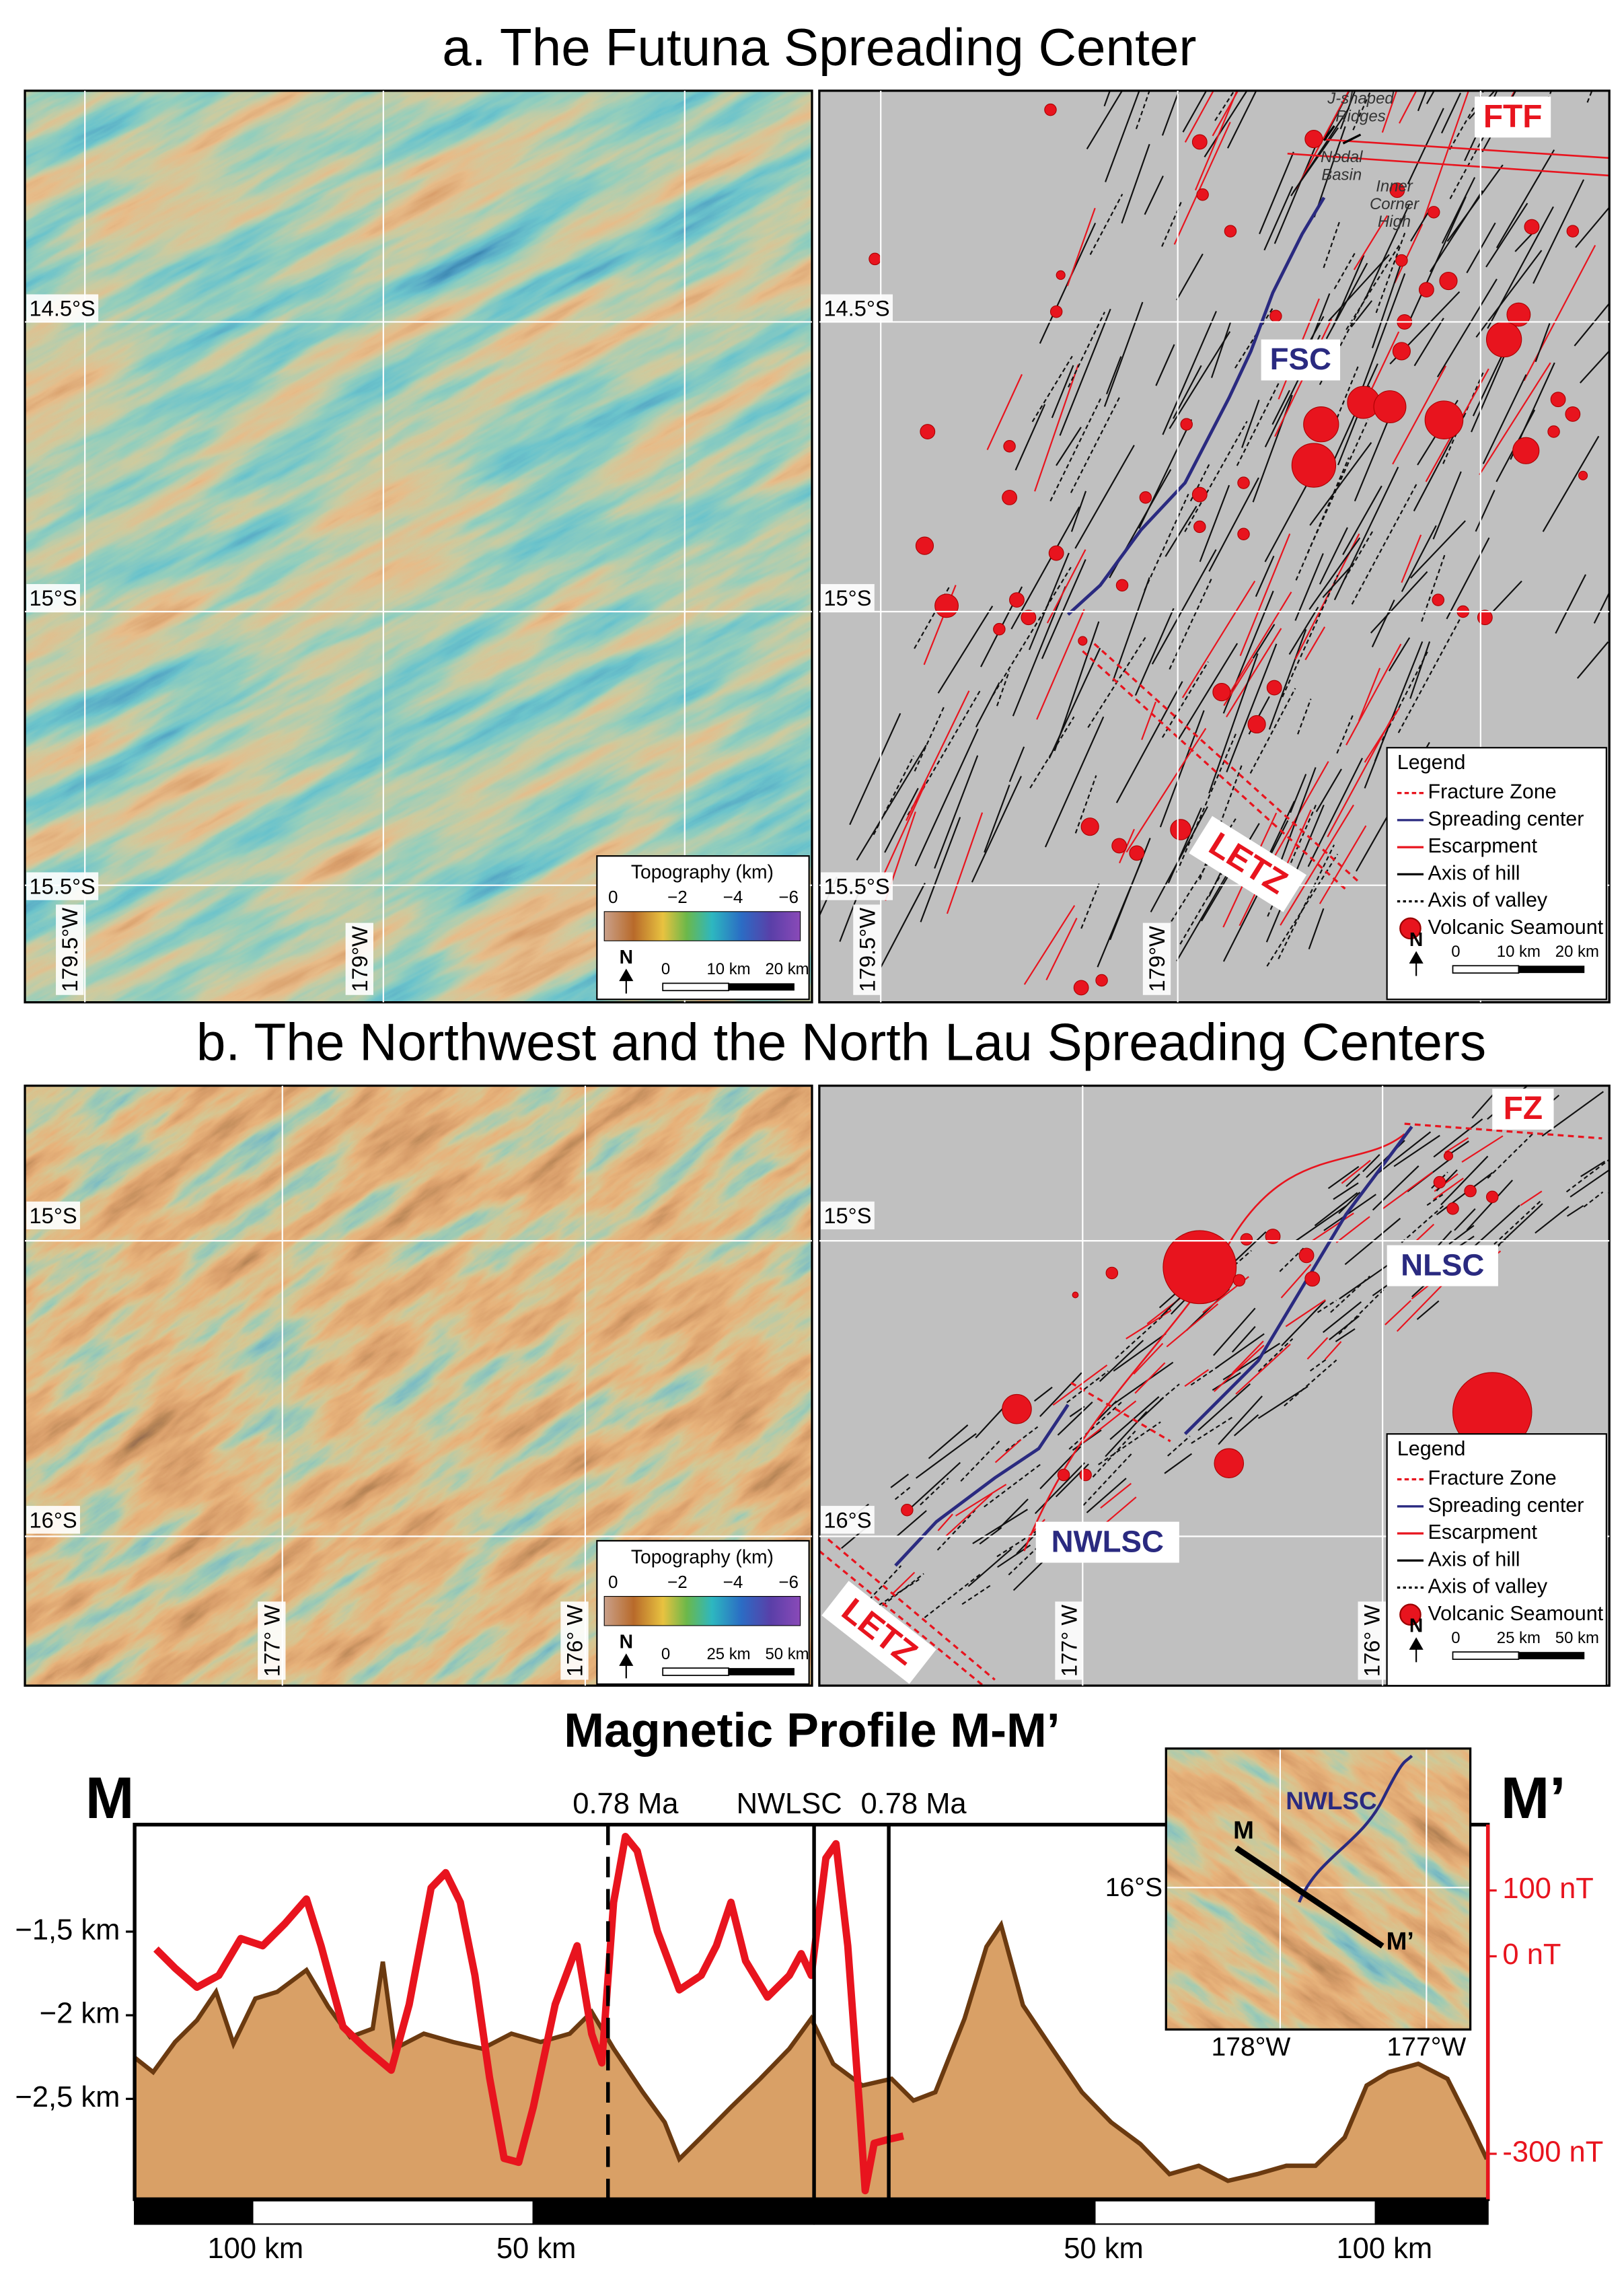  Describe the element at coordinates (1416, 1625) in the screenshot. I see `north-label: N` at that location.